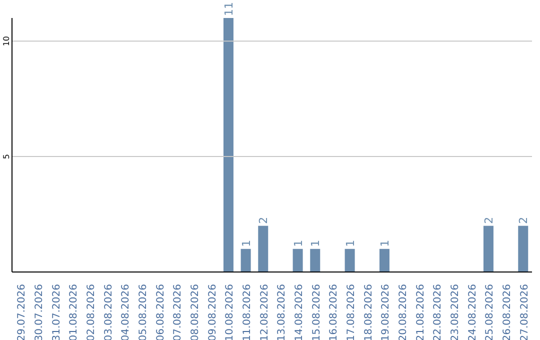 The image size is (540, 340). What do you see at coordinates (282, 312) in the screenshot?
I see `x-tick-label: 13.08.2026` at bounding box center [282, 312].